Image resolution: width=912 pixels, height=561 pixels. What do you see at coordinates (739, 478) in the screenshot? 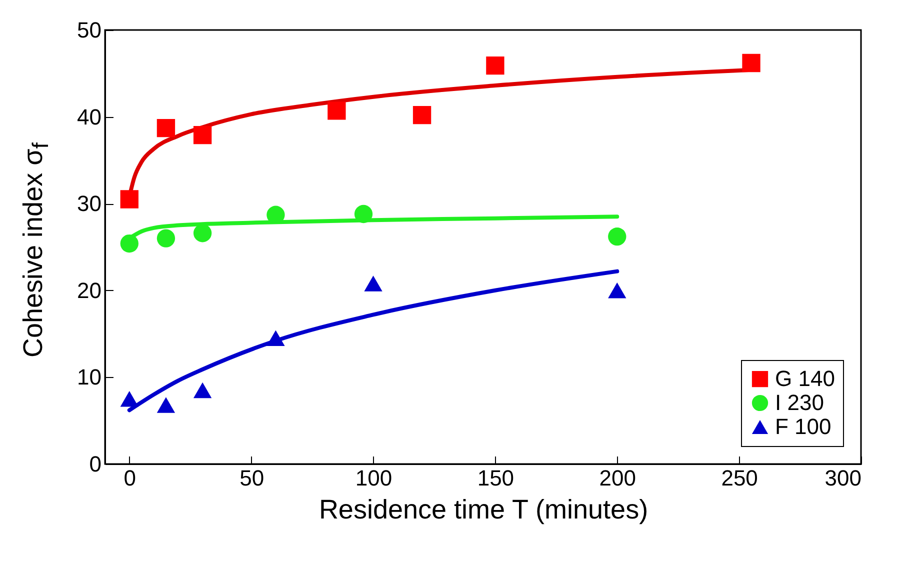
I see `x-tick-label: 250` at bounding box center [739, 478].